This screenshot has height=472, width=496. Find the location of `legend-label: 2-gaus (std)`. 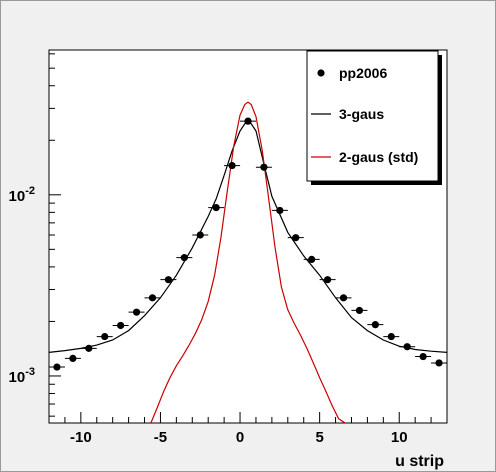

legend-label: 2-gaus (std) is located at coordinates (378, 157).